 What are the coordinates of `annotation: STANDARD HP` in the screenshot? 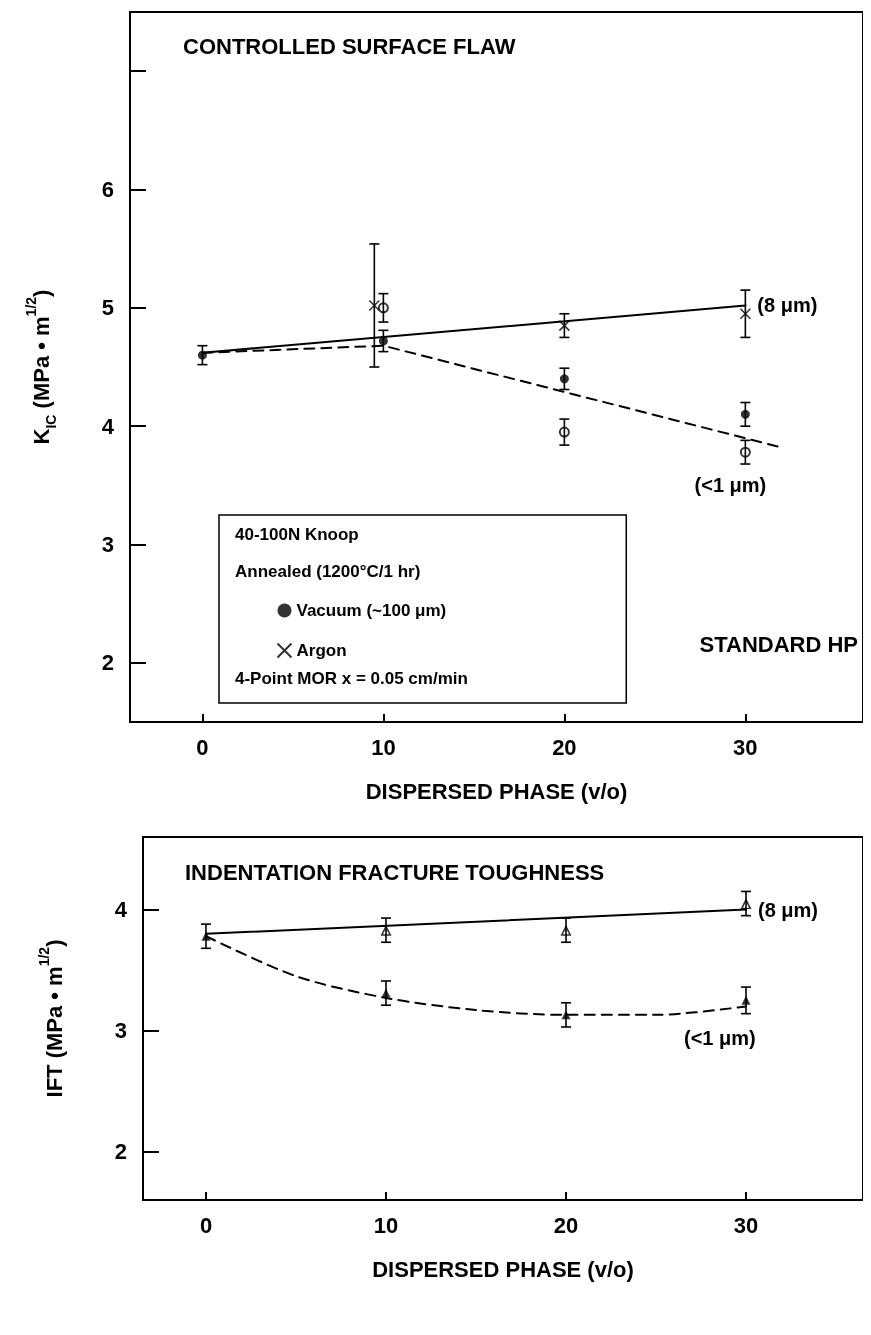 It's located at (778, 644).